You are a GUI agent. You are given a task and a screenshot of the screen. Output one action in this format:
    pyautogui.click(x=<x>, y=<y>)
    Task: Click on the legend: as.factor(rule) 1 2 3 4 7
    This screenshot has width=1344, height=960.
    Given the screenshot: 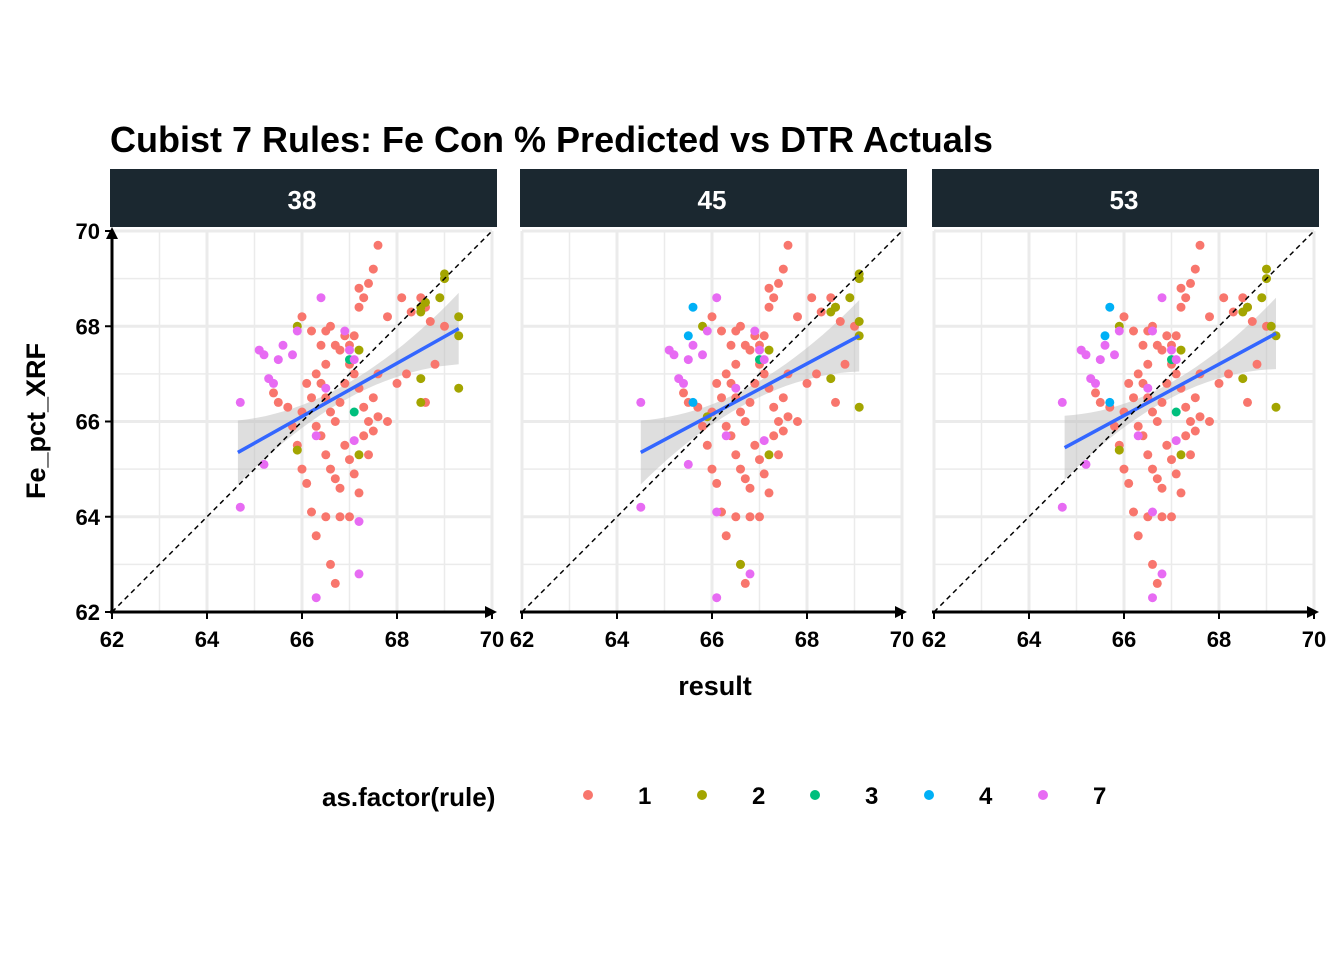 What is the action you would take?
    pyautogui.click(x=714, y=797)
    